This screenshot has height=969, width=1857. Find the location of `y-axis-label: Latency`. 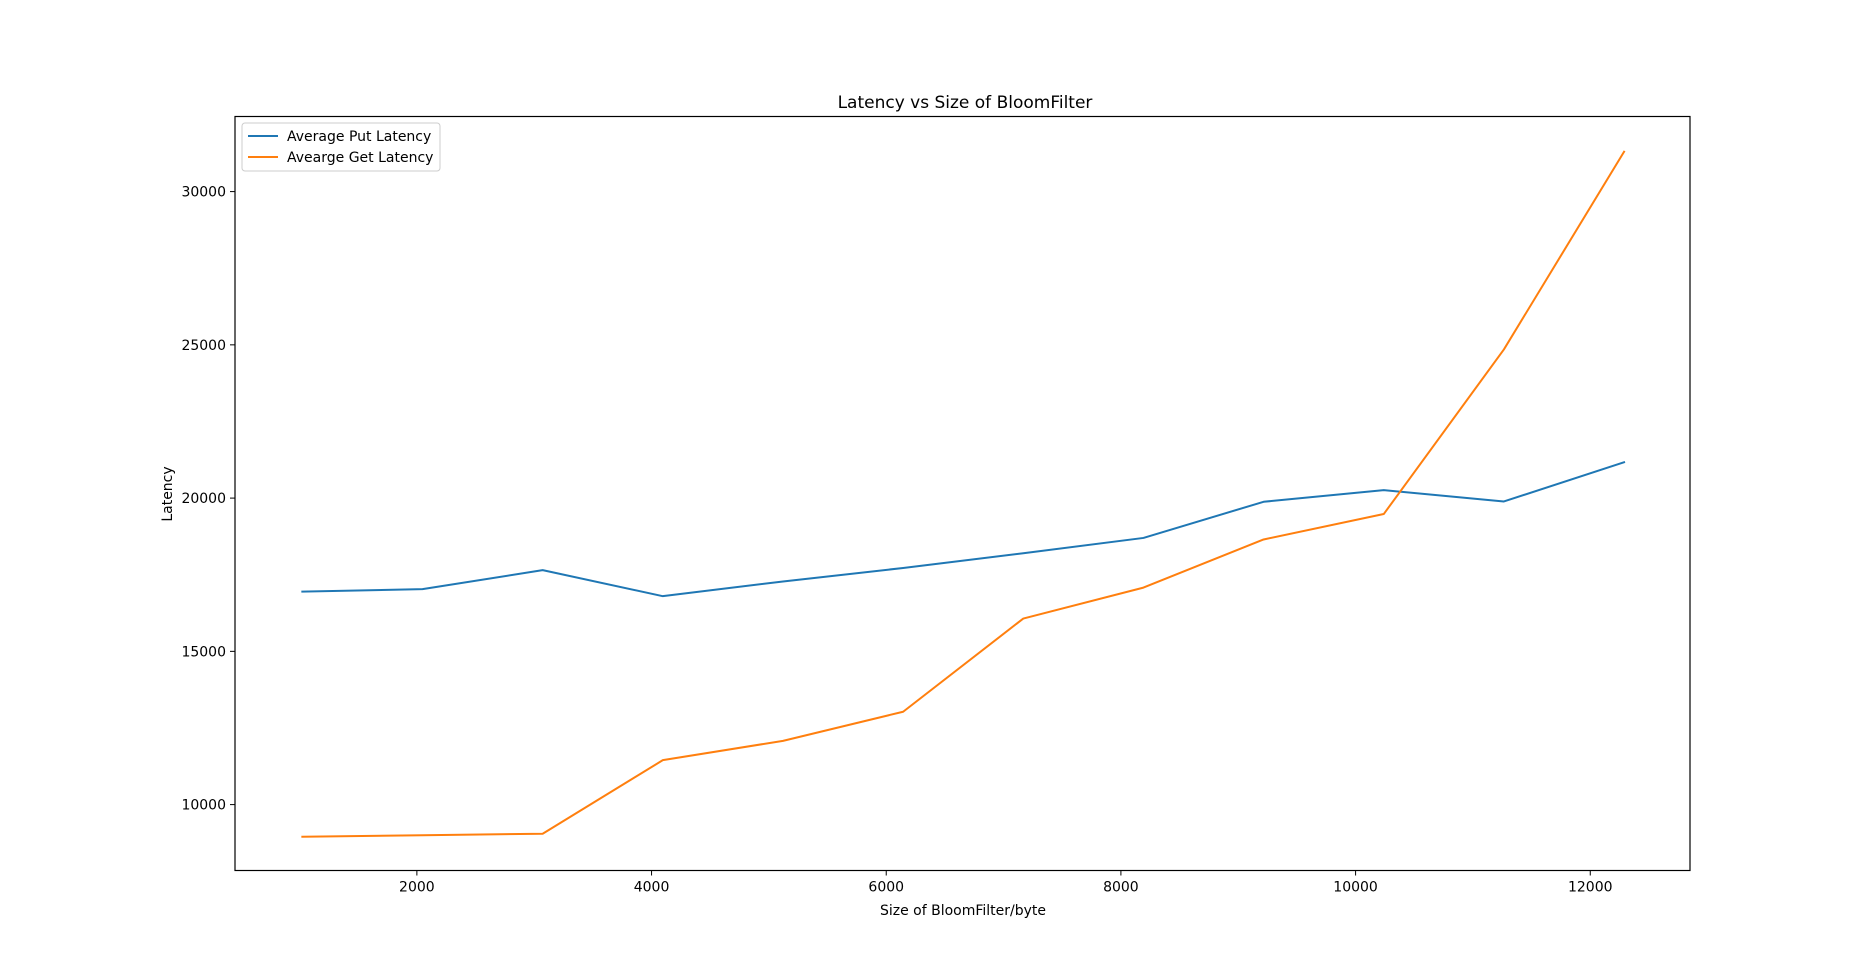

y-axis-label: Latency is located at coordinates (168, 493).